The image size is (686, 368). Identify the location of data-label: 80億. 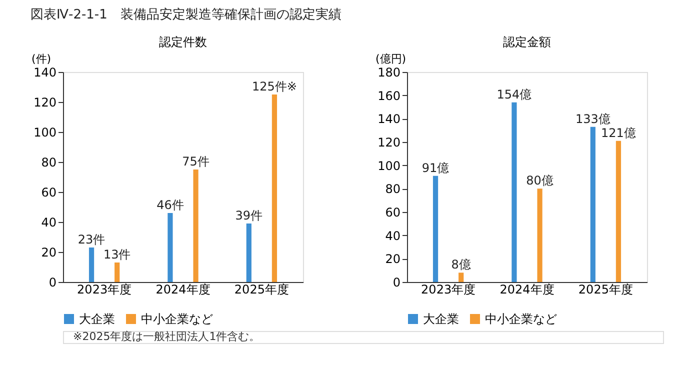
(540, 181).